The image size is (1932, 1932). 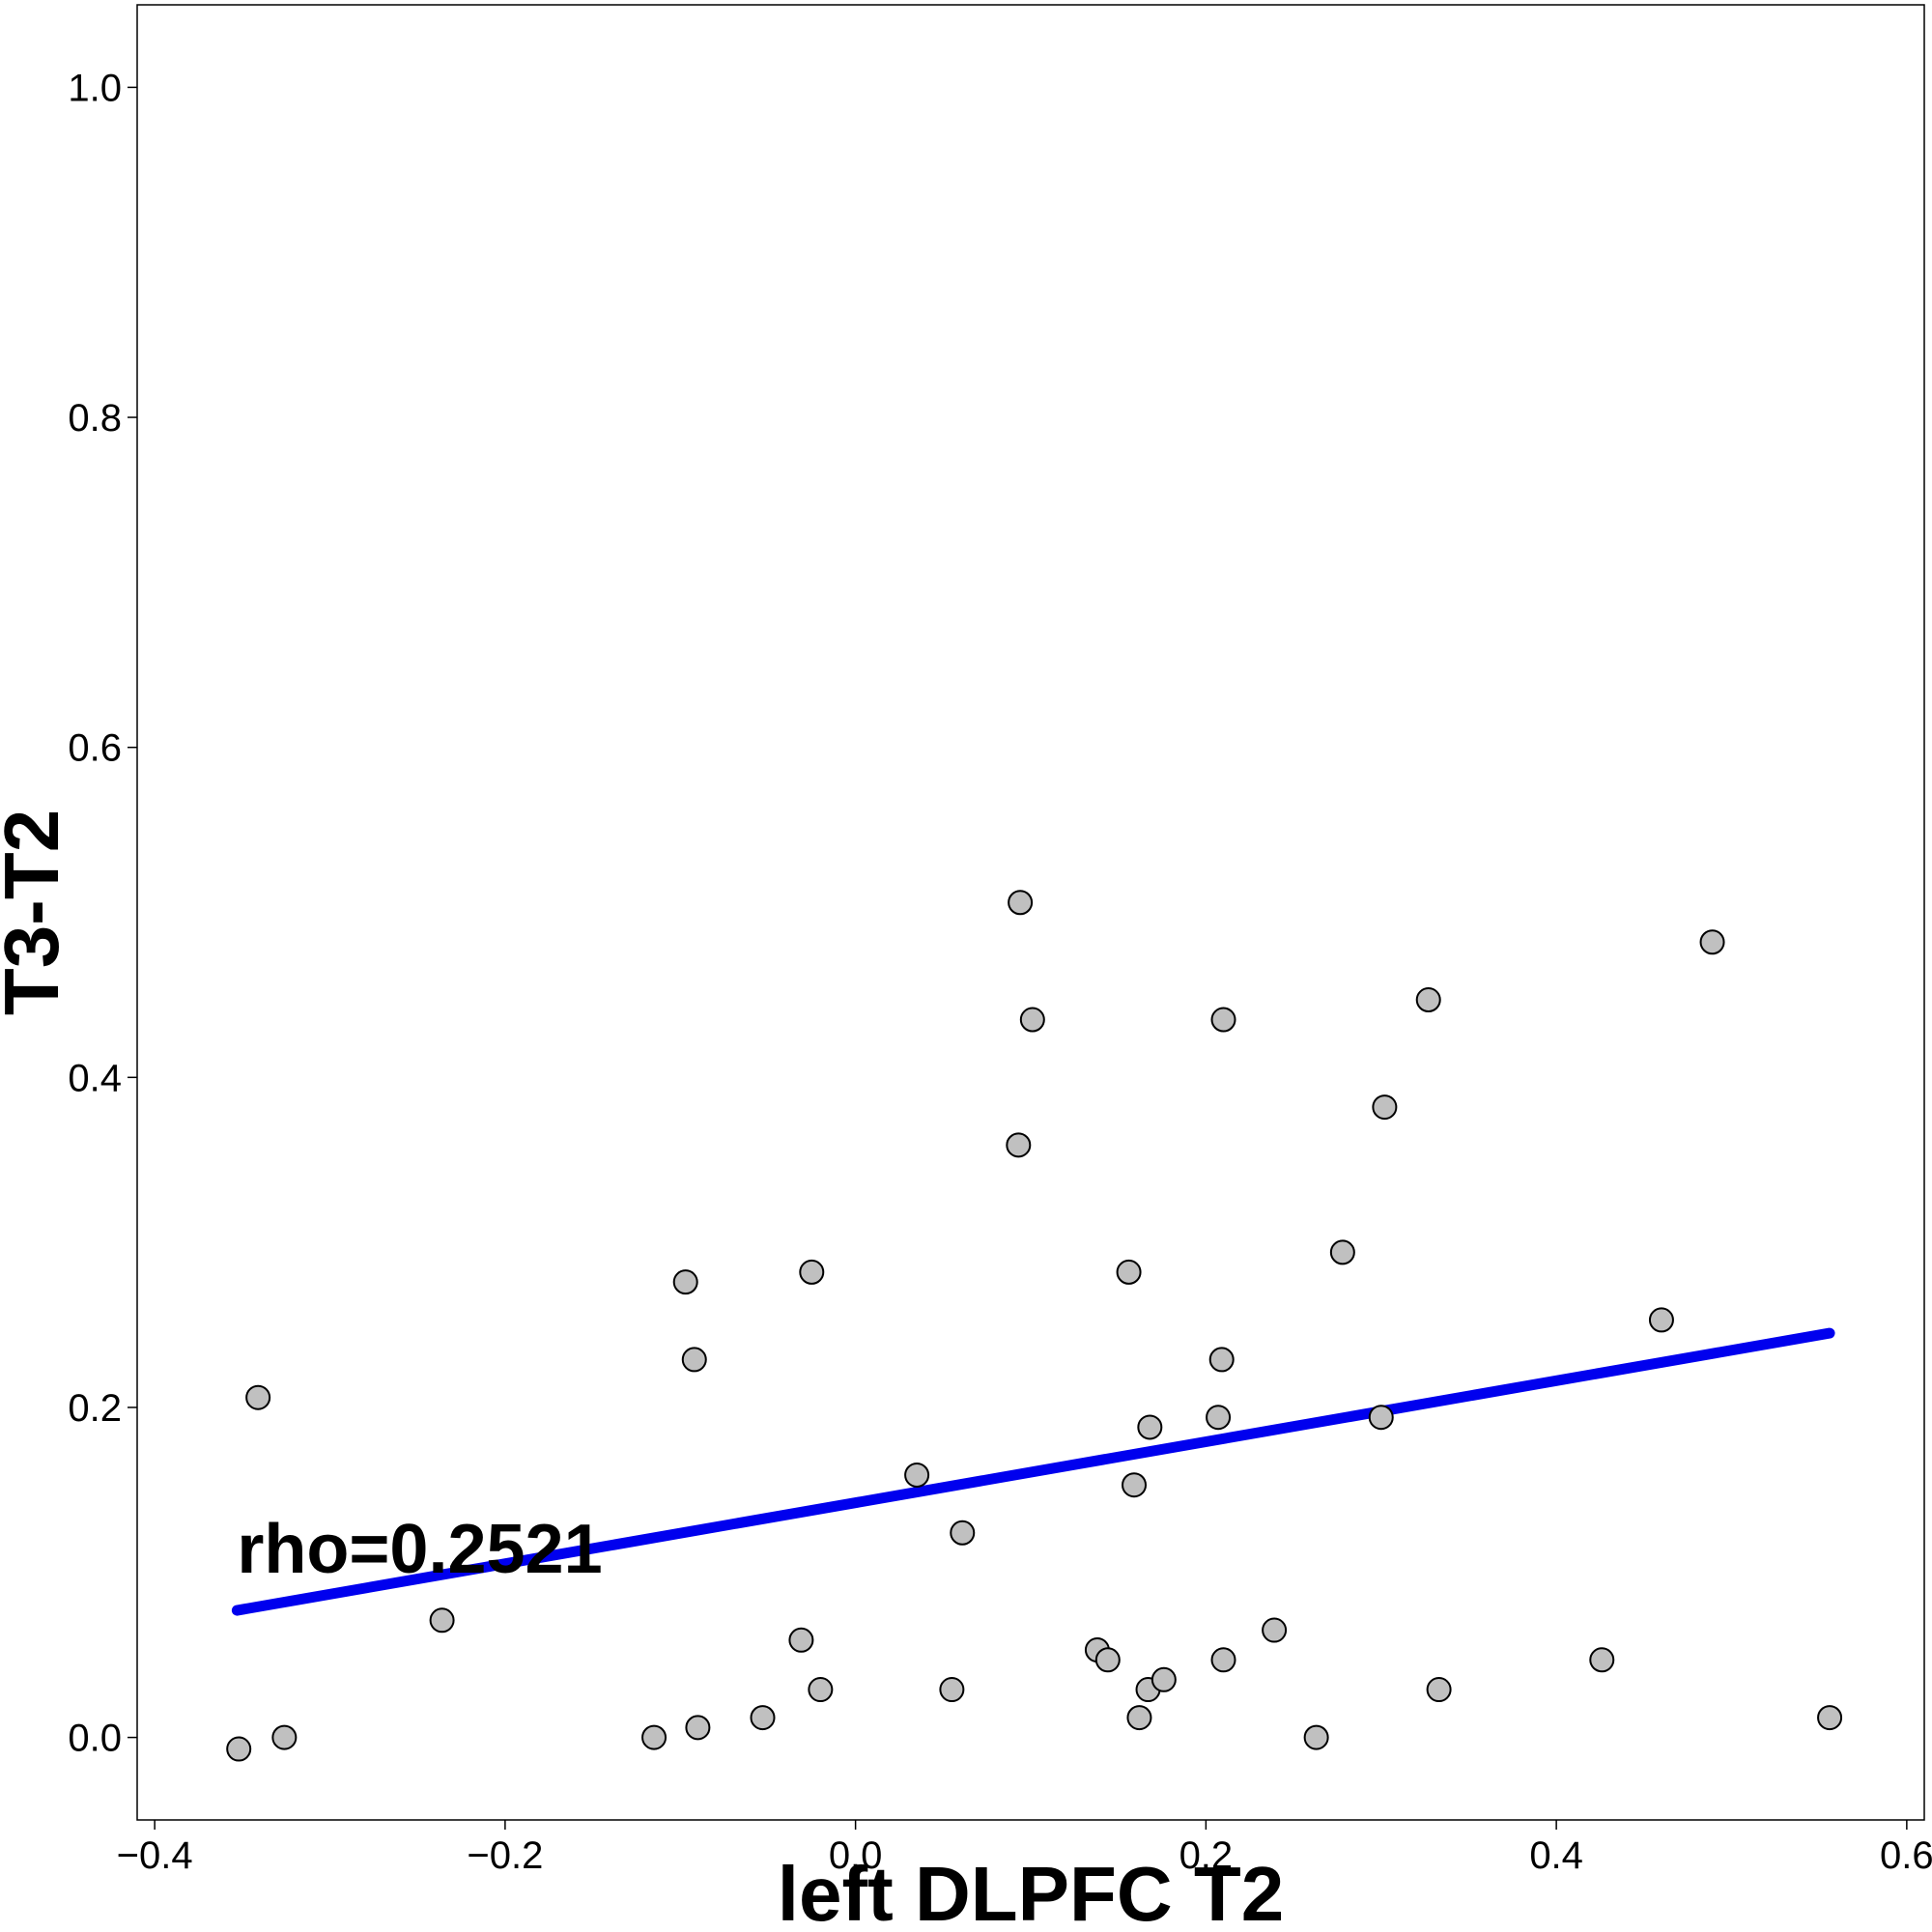 What do you see at coordinates (1031, 1891) in the screenshot?
I see `x-axis-title: left DLPFC T2` at bounding box center [1031, 1891].